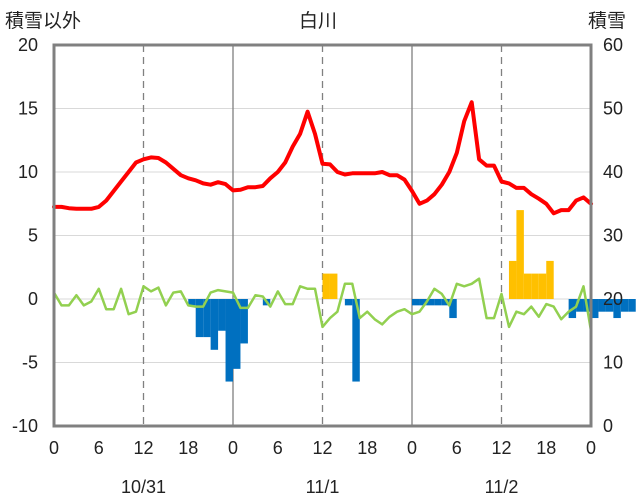  I want to click on right-tick-label: 50, so click(613, 109).